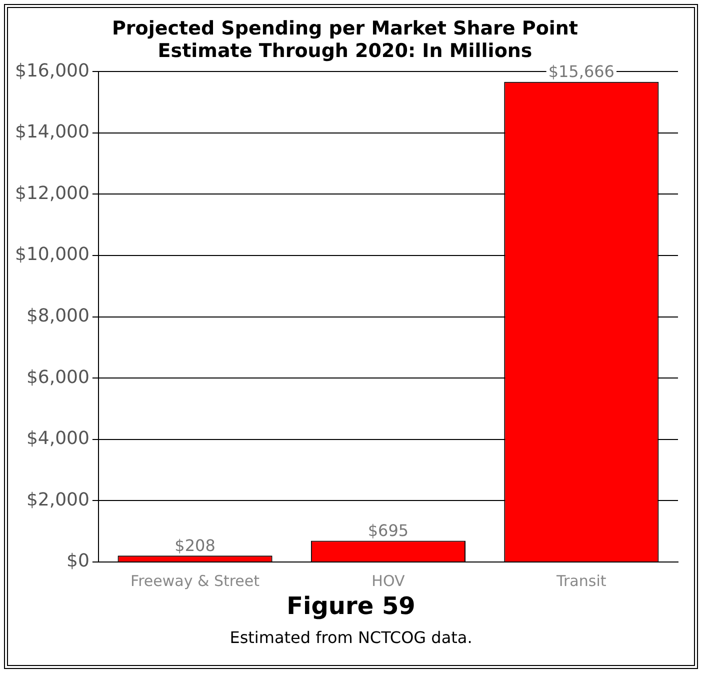 This screenshot has height=679, width=708. I want to click on y-tick-label: $6,000, so click(58, 377).